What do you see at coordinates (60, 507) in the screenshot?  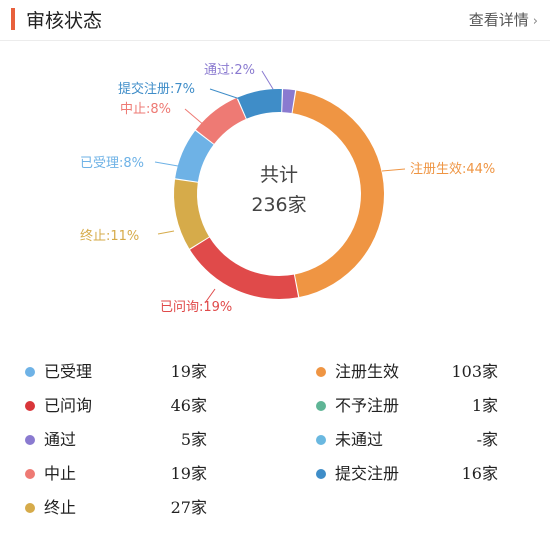 I see `legend-label: 终止` at bounding box center [60, 507].